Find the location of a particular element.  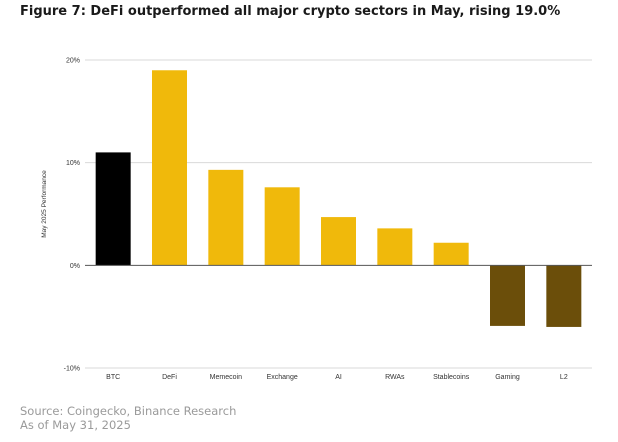

bar-l2 is located at coordinates (564, 296).